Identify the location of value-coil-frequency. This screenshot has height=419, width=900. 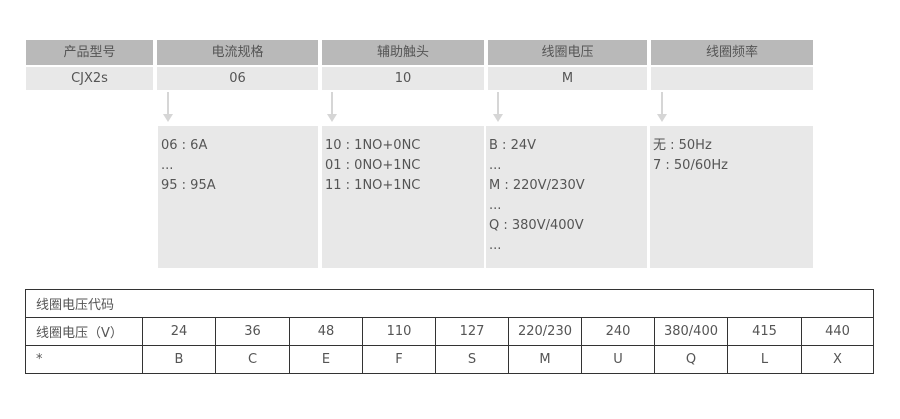
(732, 78).